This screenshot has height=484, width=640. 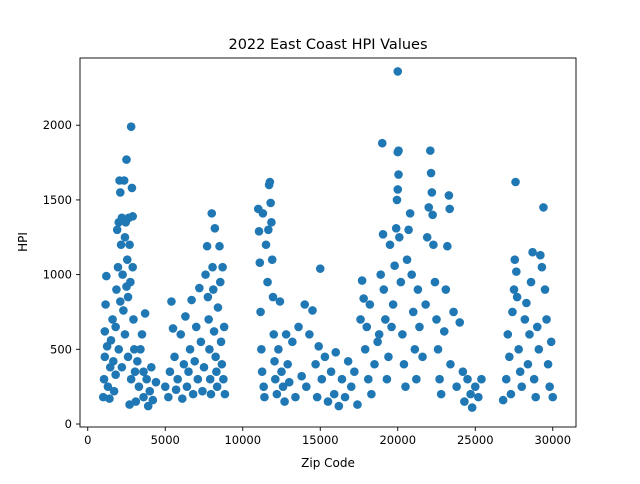 What do you see at coordinates (57, 275) in the screenshot?
I see `y-tick-label: 1000` at bounding box center [57, 275].